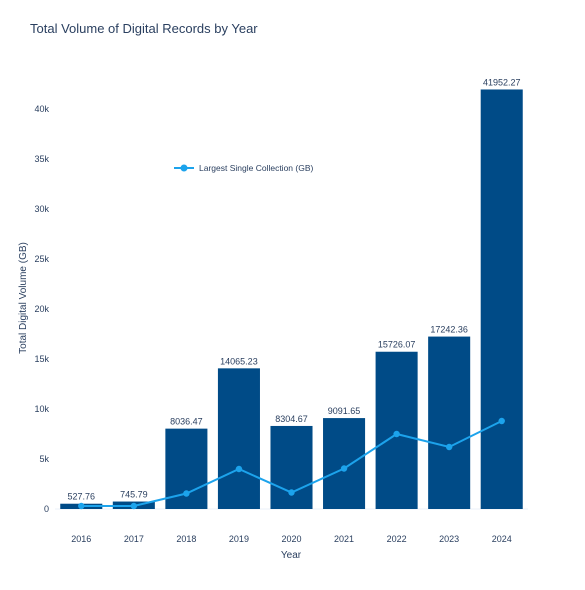  I want to click on x-tick-label: 2018, so click(186, 539).